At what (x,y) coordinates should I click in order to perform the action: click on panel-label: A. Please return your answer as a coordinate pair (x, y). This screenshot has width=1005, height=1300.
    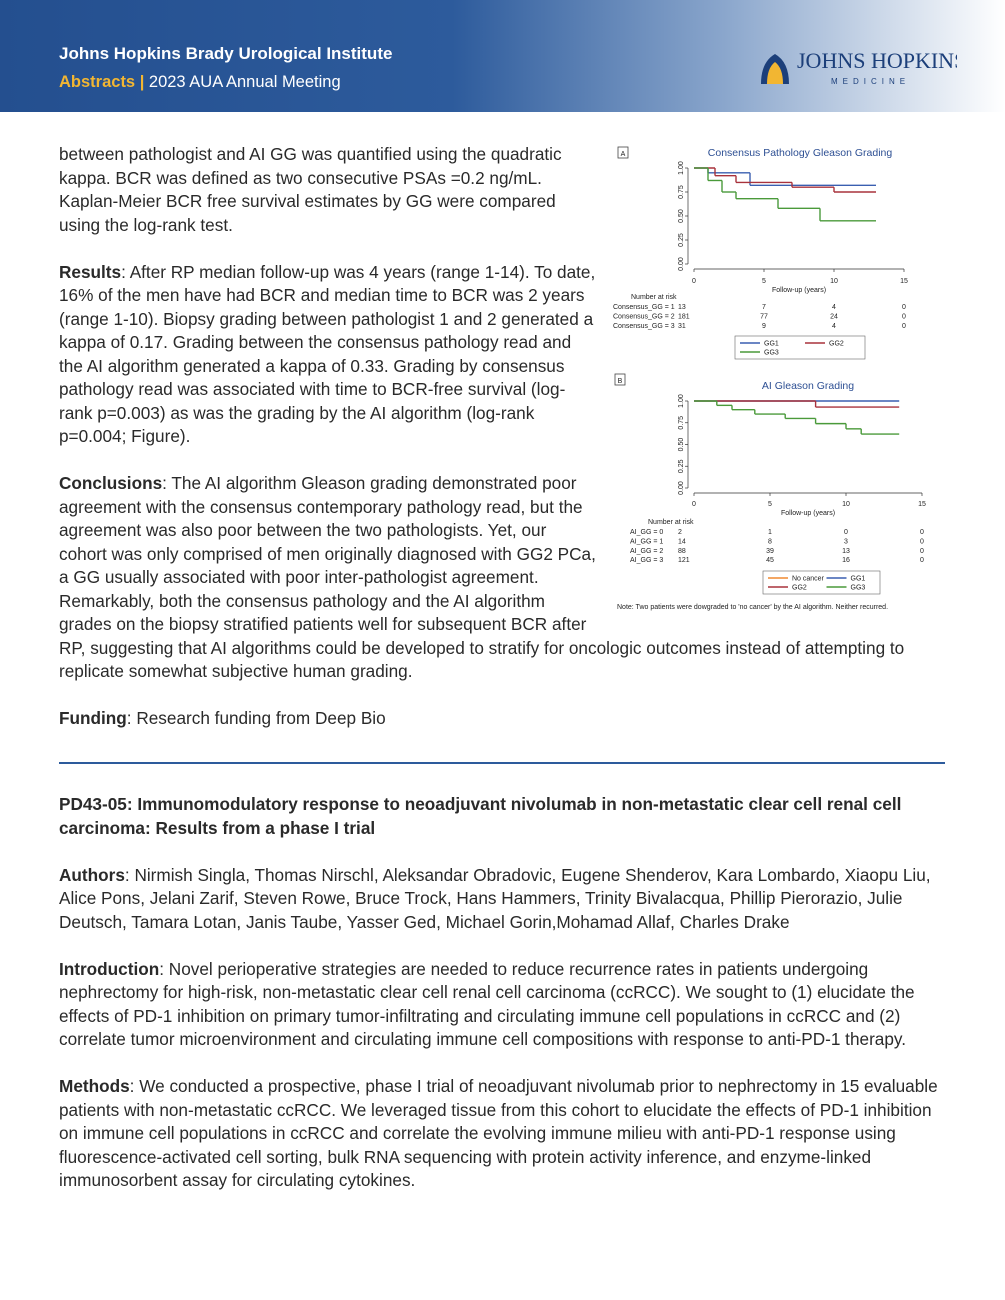
    Looking at the image, I should click on (623, 154).